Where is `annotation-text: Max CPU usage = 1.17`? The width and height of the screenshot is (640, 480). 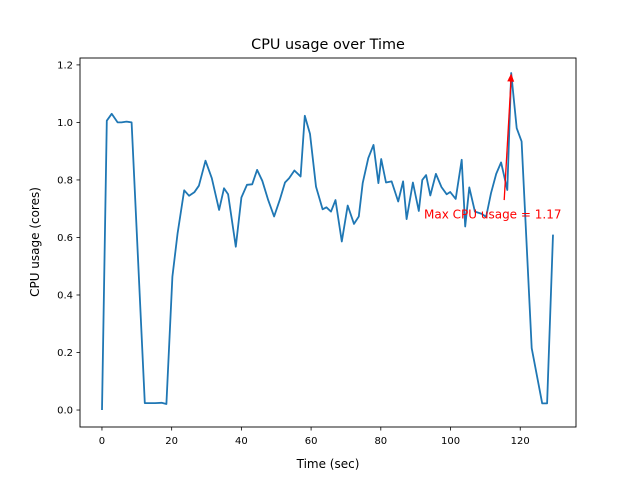 annotation-text: Max CPU usage = 1.17 is located at coordinates (492, 214).